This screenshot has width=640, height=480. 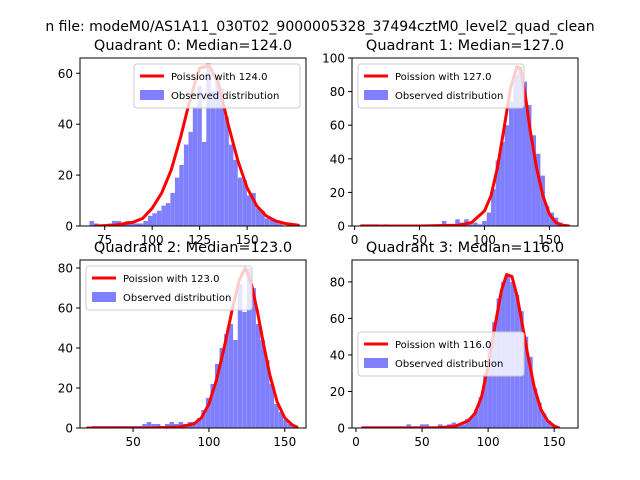 What do you see at coordinates (333, 59) in the screenshot?
I see `y-tick-label: 100` at bounding box center [333, 59].